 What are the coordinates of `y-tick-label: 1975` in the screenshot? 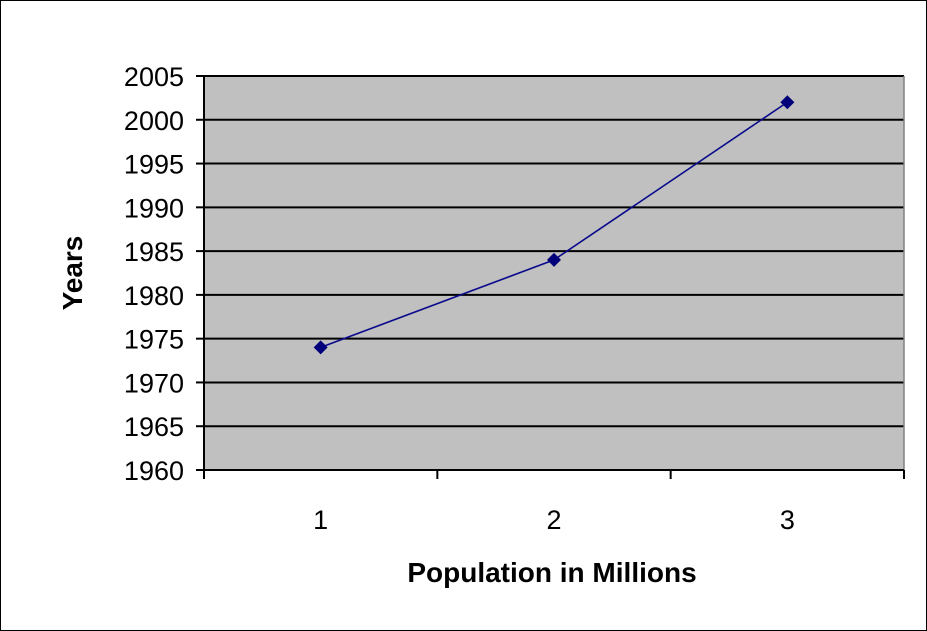 It's located at (154, 340).